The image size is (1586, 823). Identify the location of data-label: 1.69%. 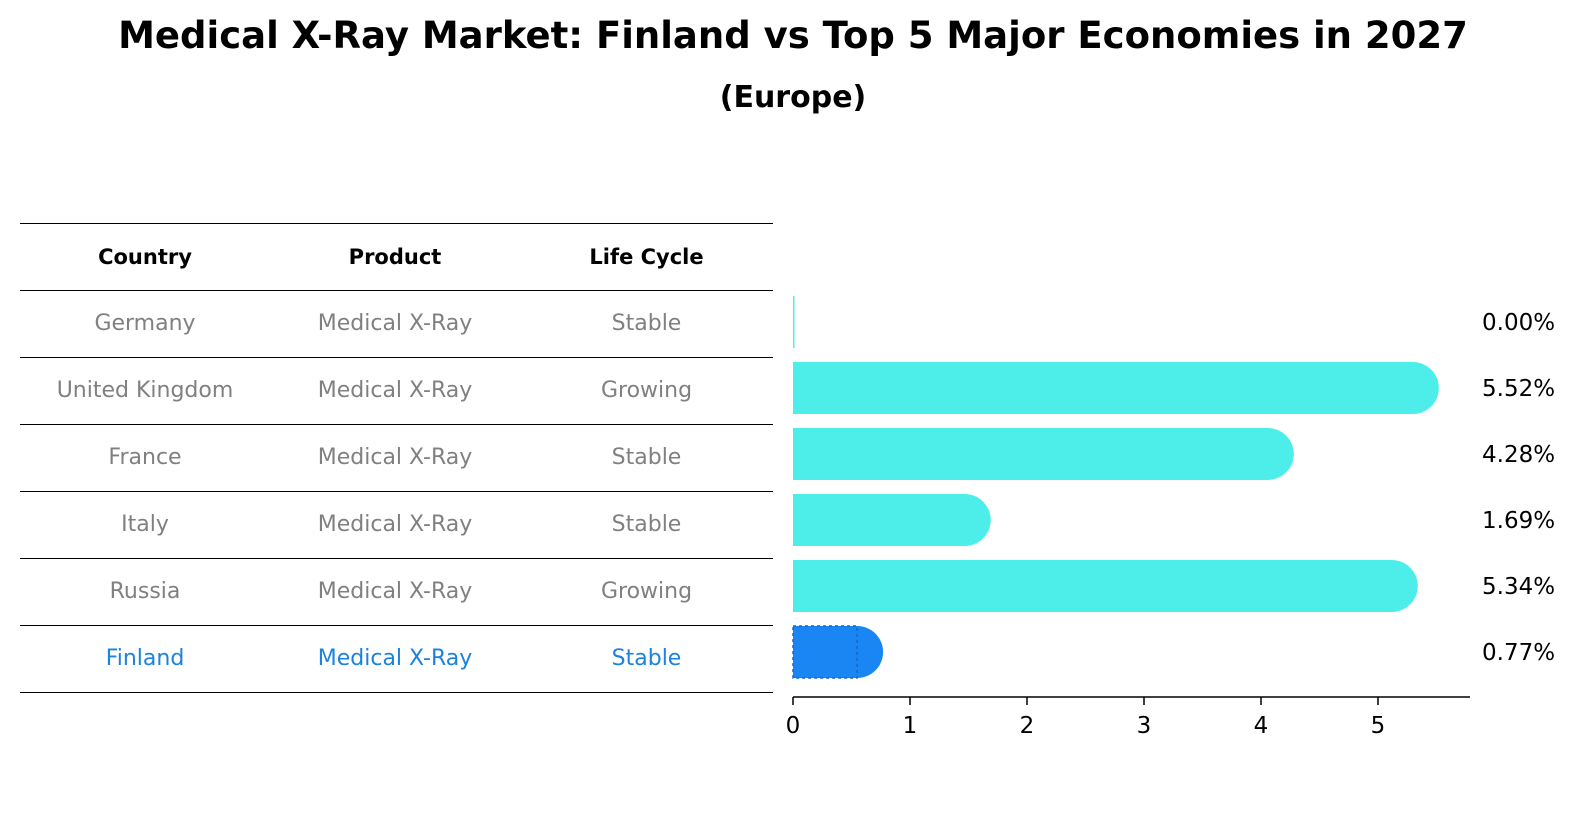
(1518, 521).